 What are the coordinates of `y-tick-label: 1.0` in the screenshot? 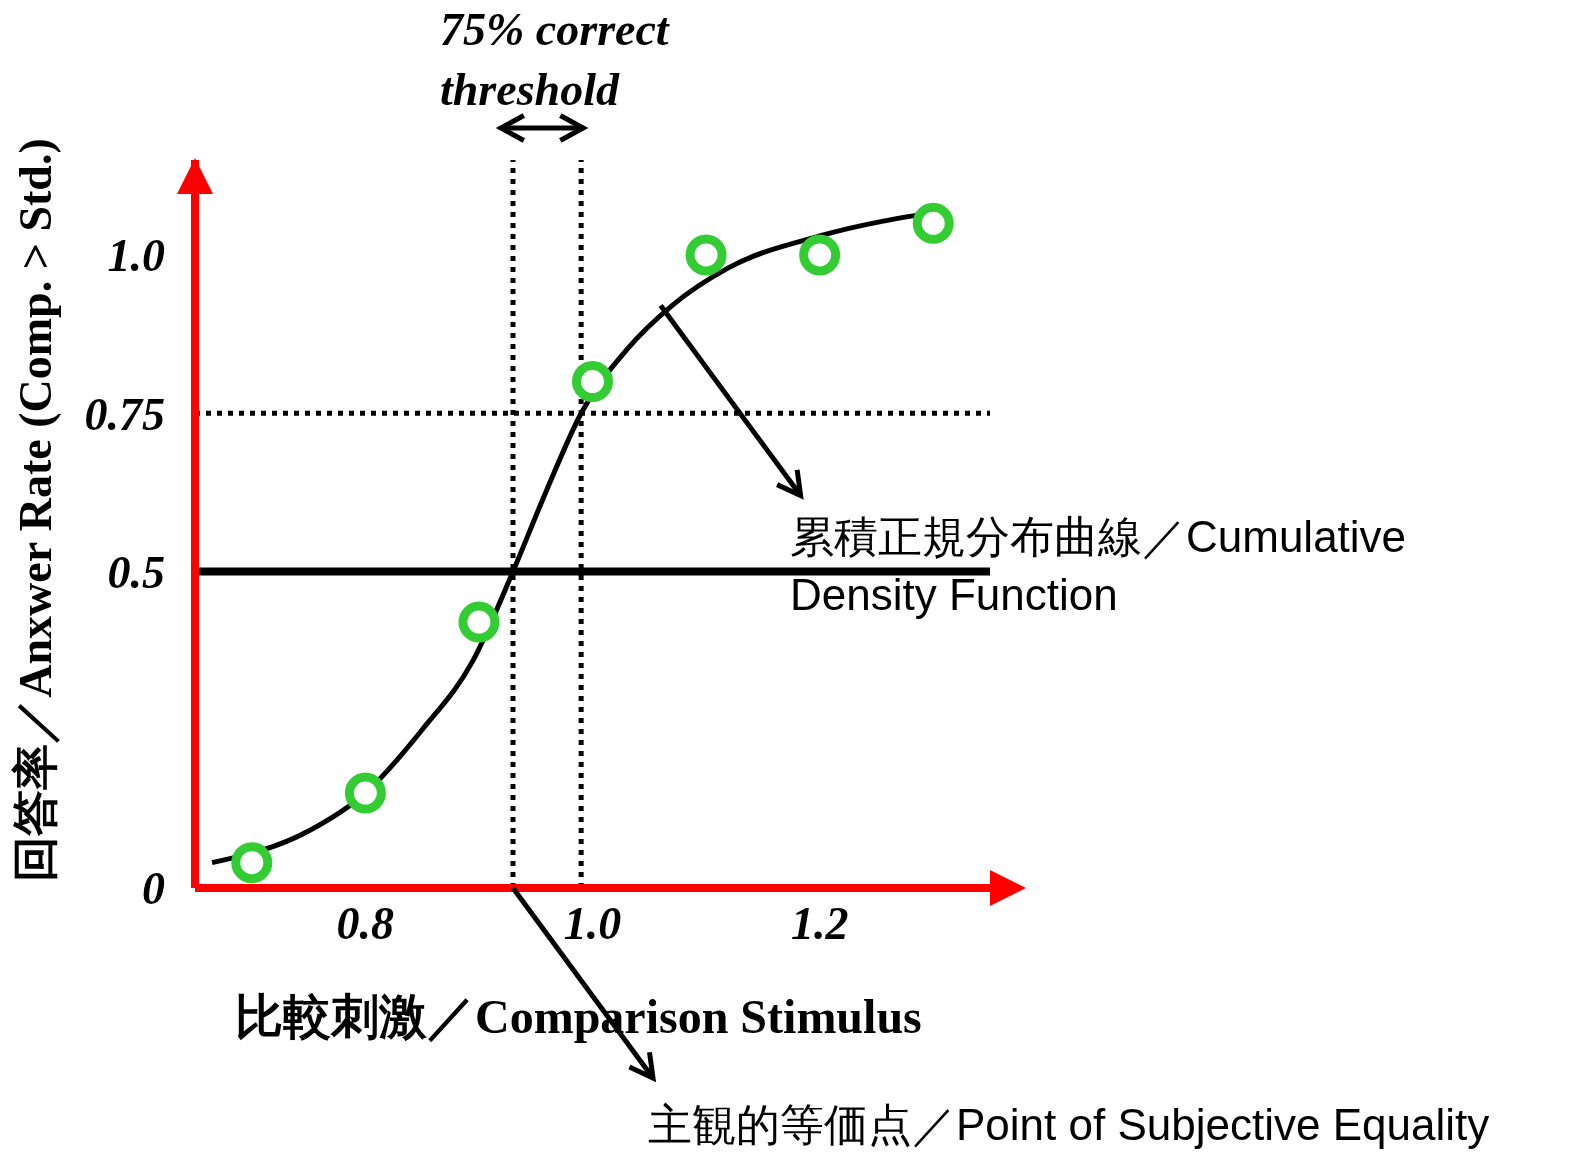 It's located at (136, 256).